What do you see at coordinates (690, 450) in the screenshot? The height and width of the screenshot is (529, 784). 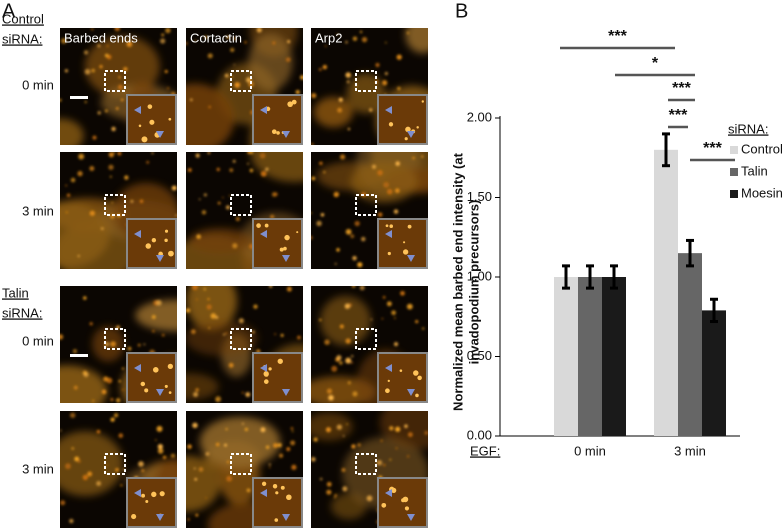 I see `x-tick-label: 3 min` at bounding box center [690, 450].